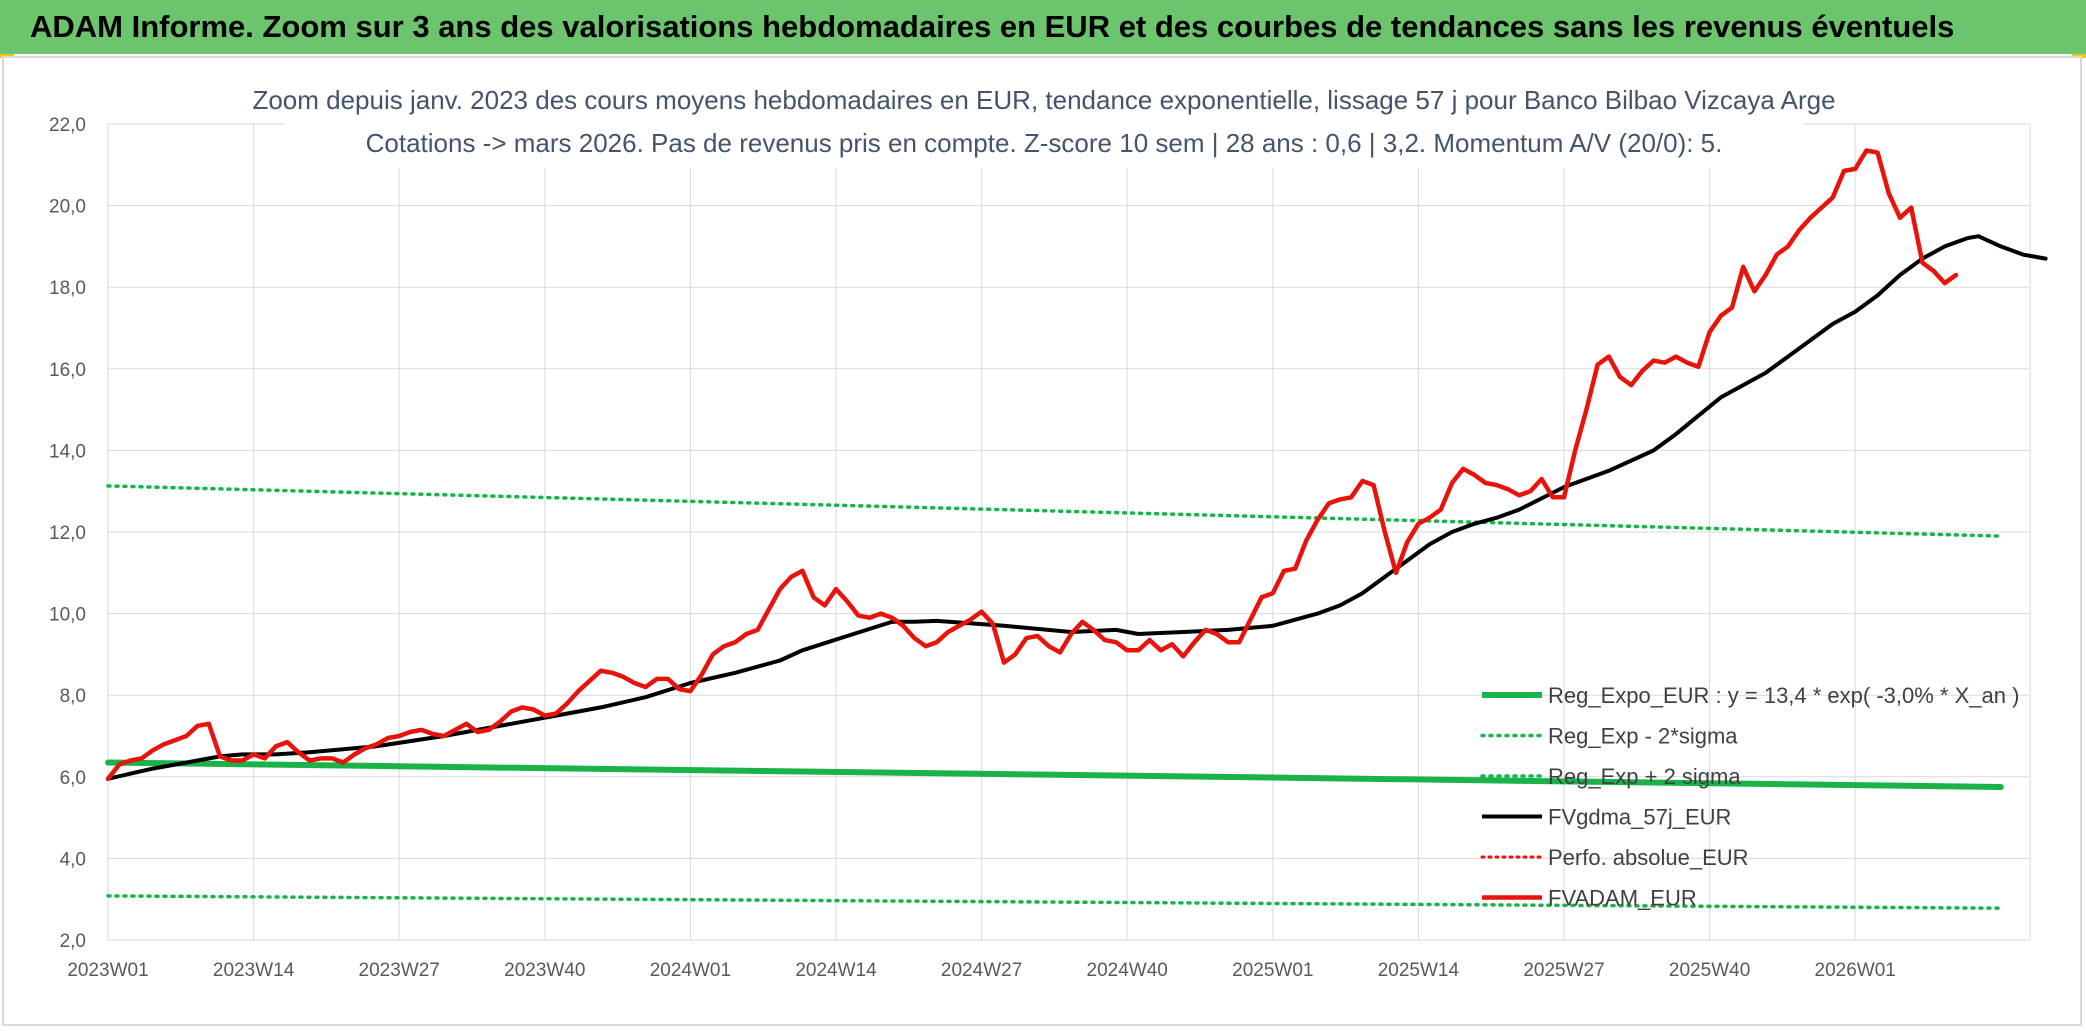  What do you see at coordinates (1272, 970) in the screenshot?
I see `x-tick-label: 2025W01` at bounding box center [1272, 970].